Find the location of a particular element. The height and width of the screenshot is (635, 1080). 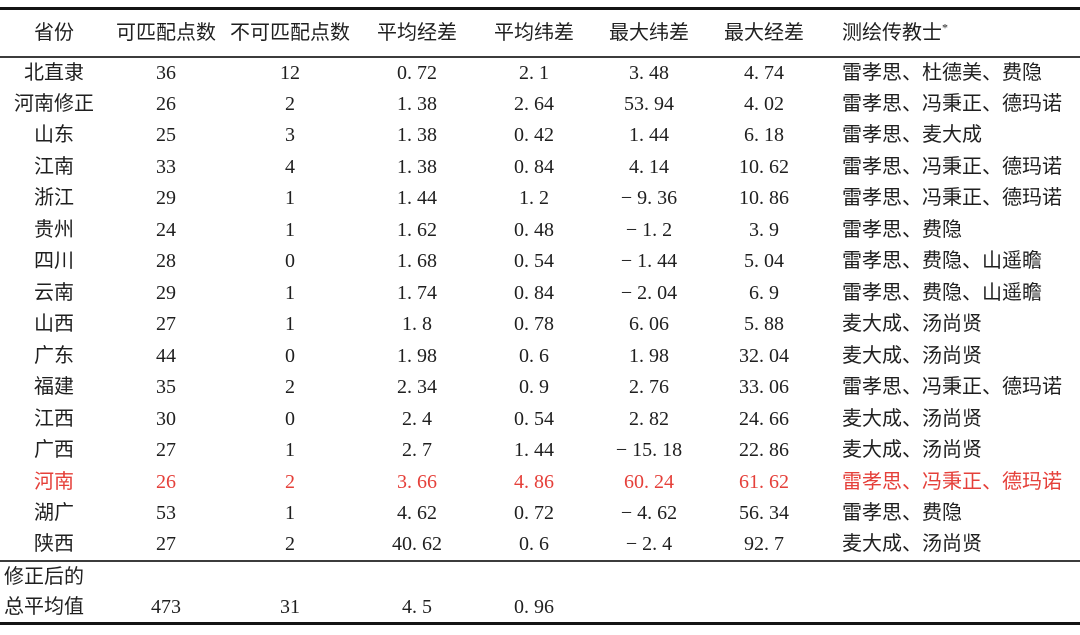

table-row: 广西 27 1 2. 7 1. 44 − 15. 18 22. 86 麦大成、汤尚贤 is located at coordinates (540, 451).